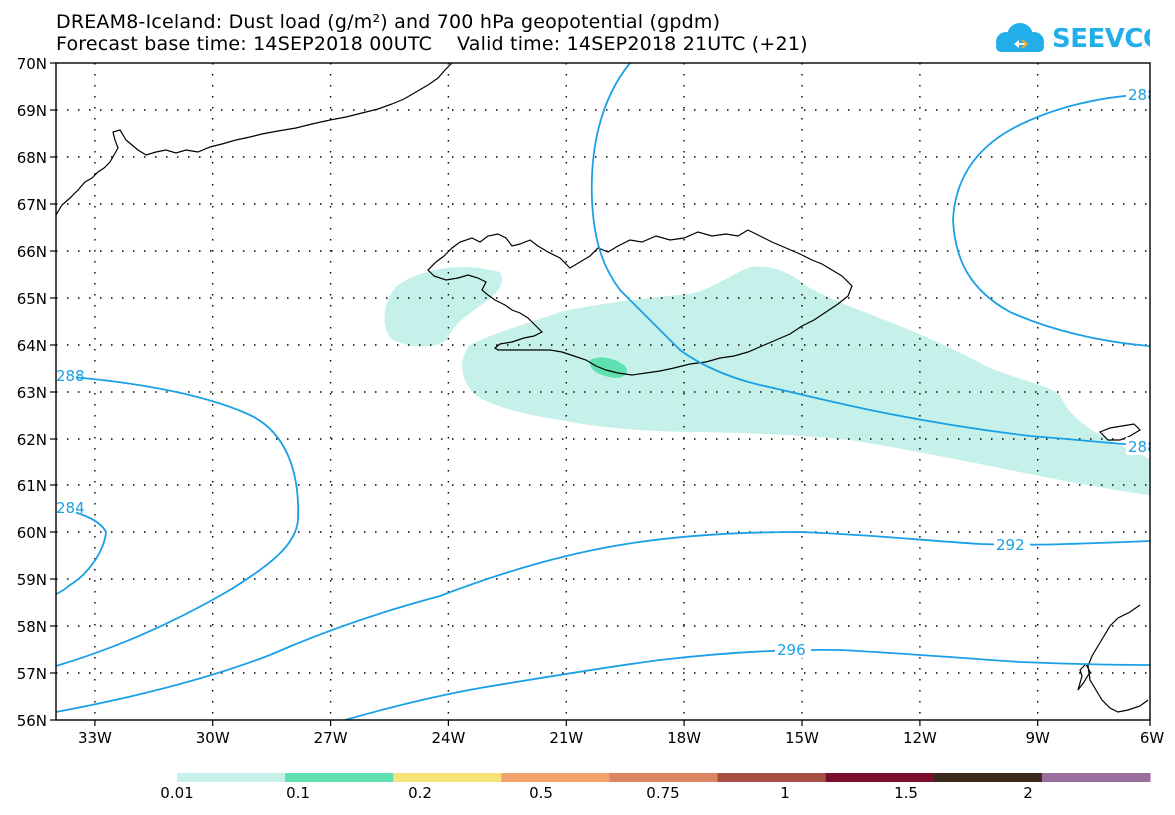  What do you see at coordinates (81, 551) in the screenshot?
I see `contour-284-west` at bounding box center [81, 551].